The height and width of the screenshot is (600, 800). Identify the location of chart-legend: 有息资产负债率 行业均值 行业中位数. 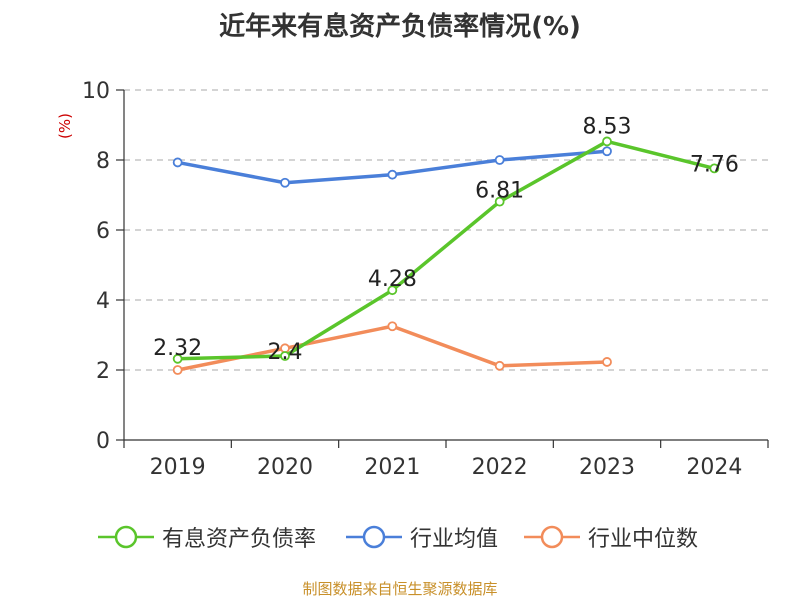
(400, 537).